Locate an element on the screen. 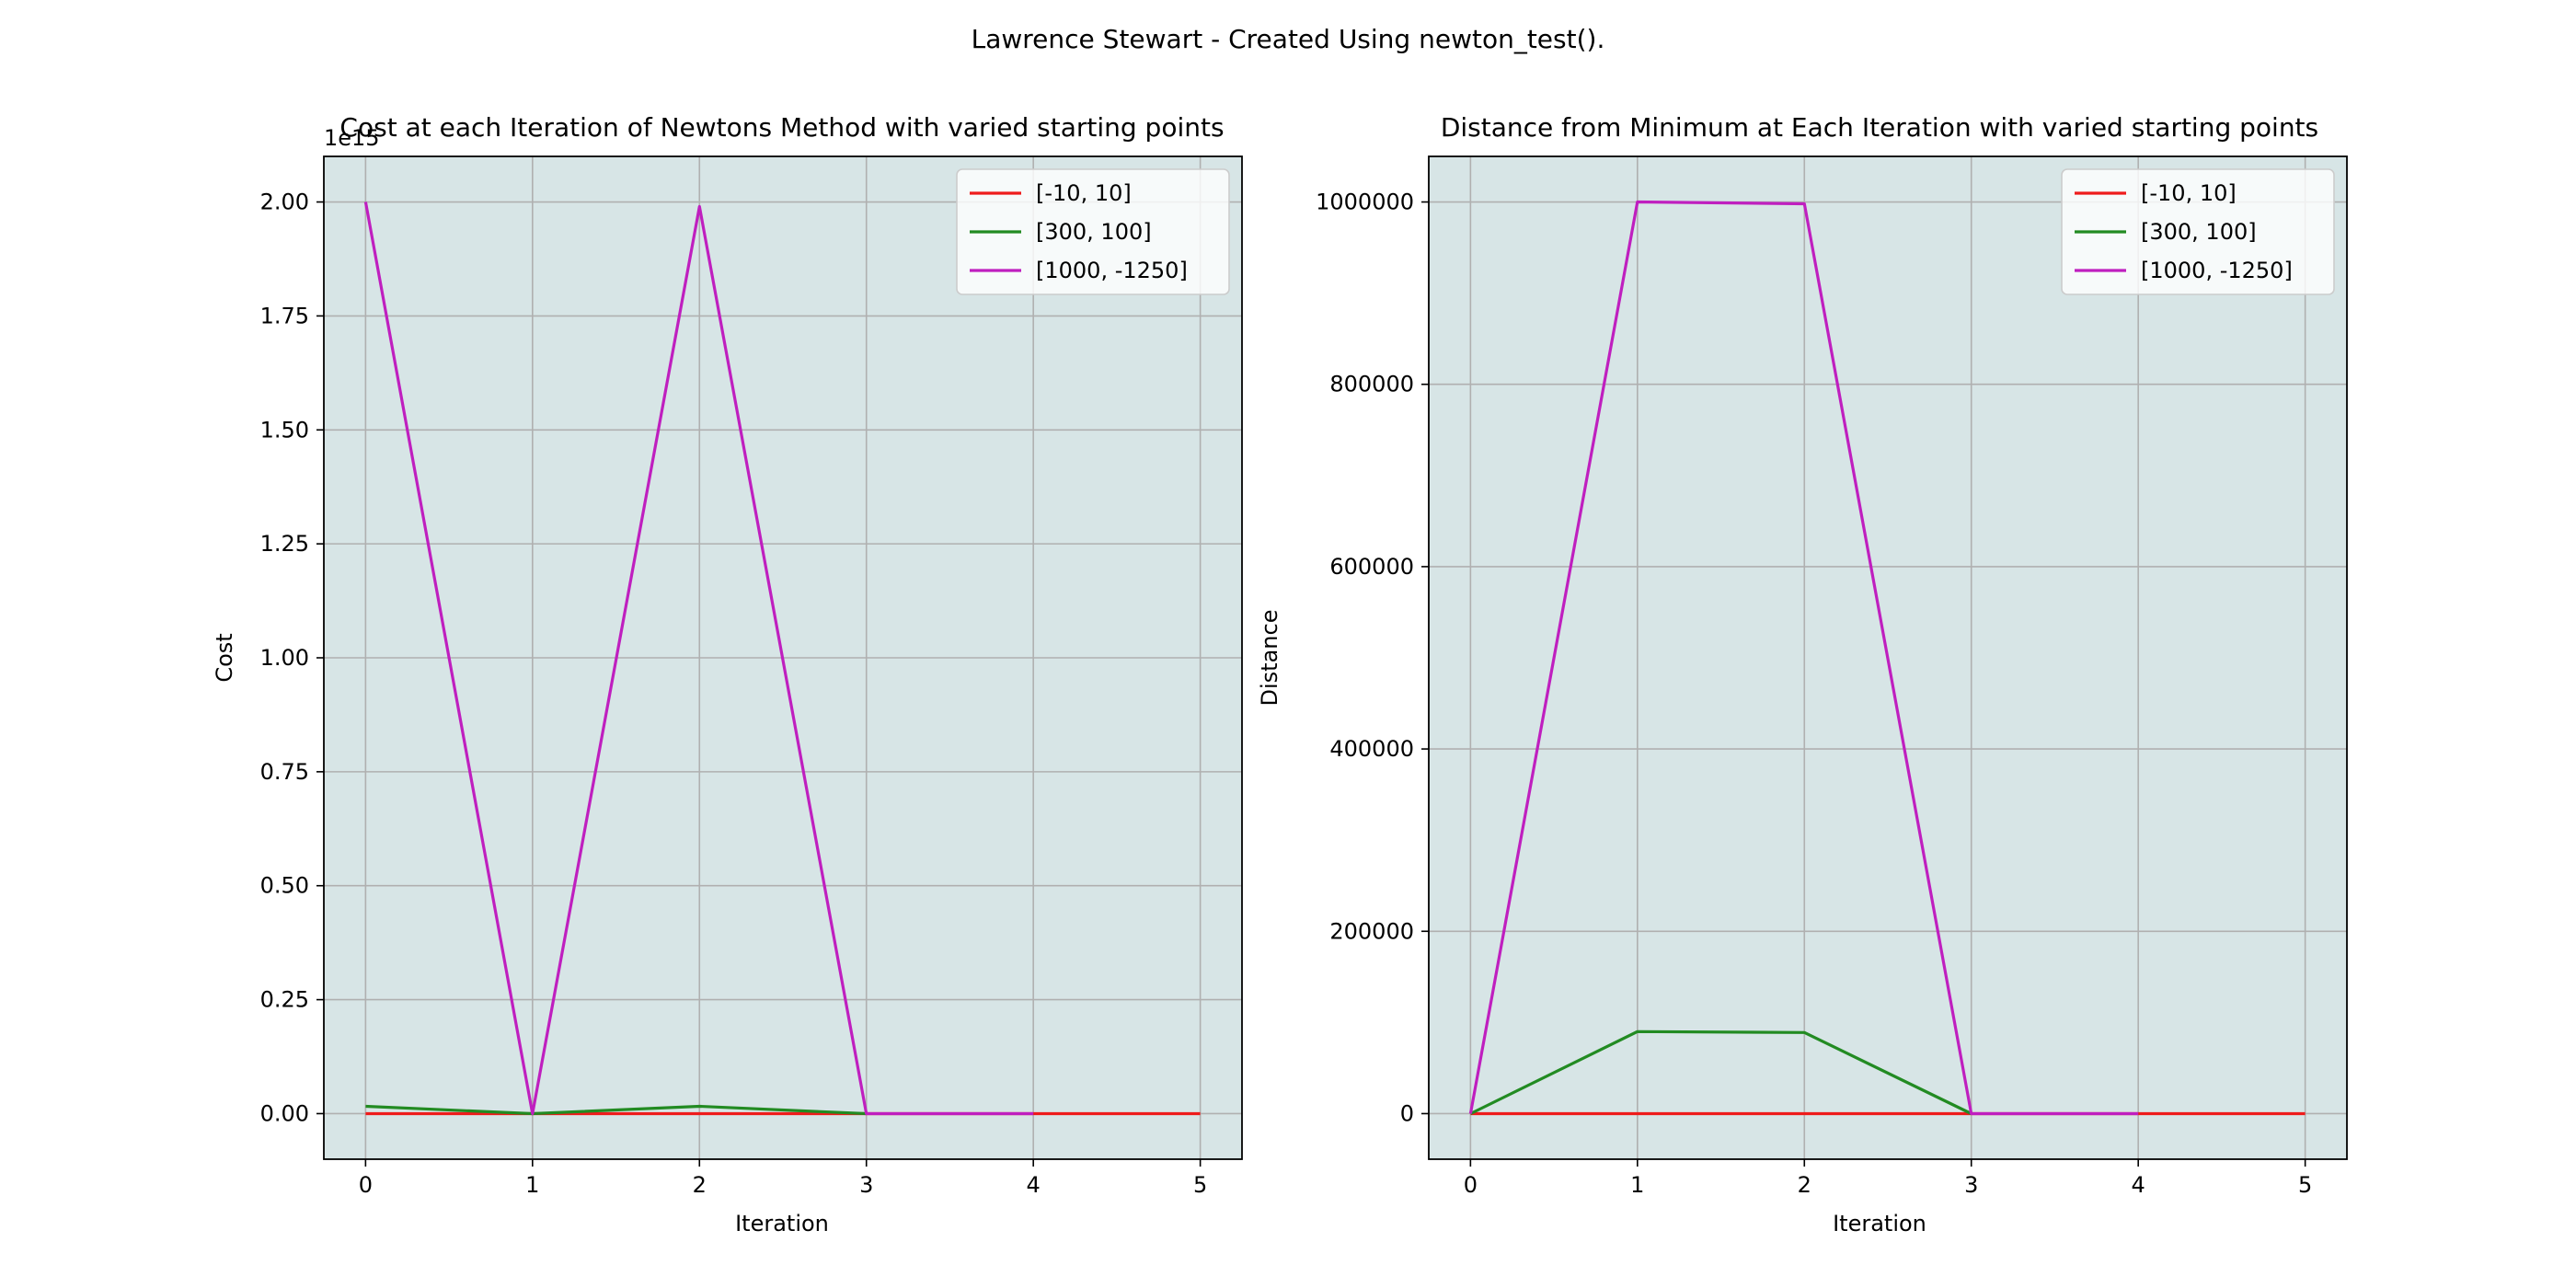 The width and height of the screenshot is (2576, 1288). cost-x-tick-label: 4 is located at coordinates (1034, 1185).